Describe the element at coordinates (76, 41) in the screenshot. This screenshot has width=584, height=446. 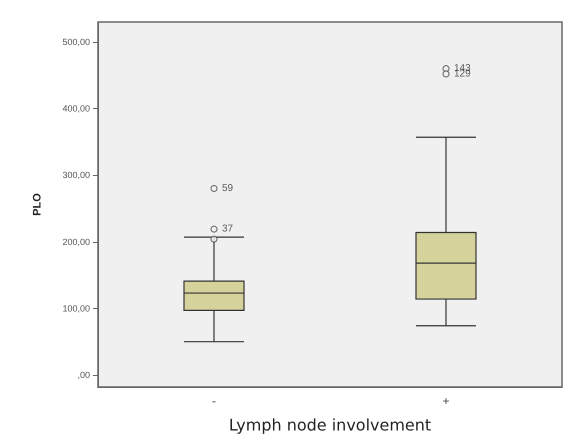
I see `y-tick-label: 500,00` at that location.